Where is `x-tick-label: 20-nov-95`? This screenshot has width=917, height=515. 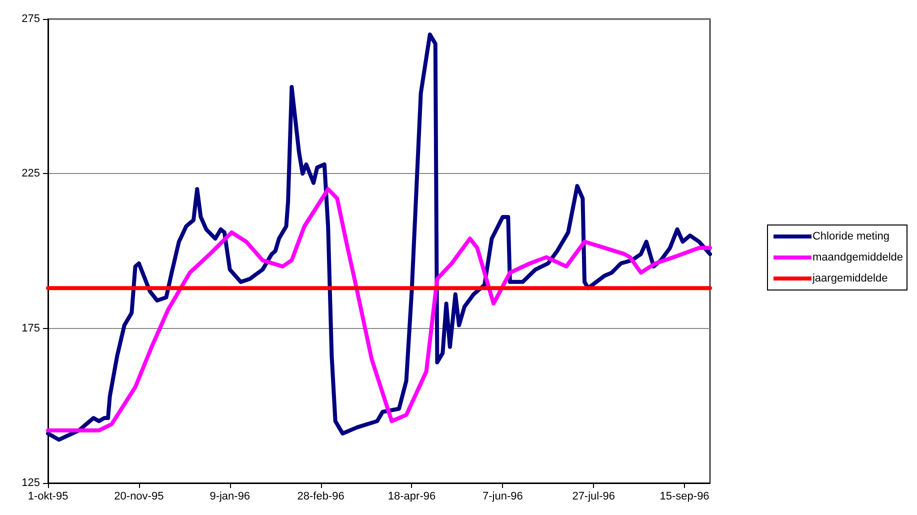
x-tick-label: 20-nov-95 is located at coordinates (139, 496).